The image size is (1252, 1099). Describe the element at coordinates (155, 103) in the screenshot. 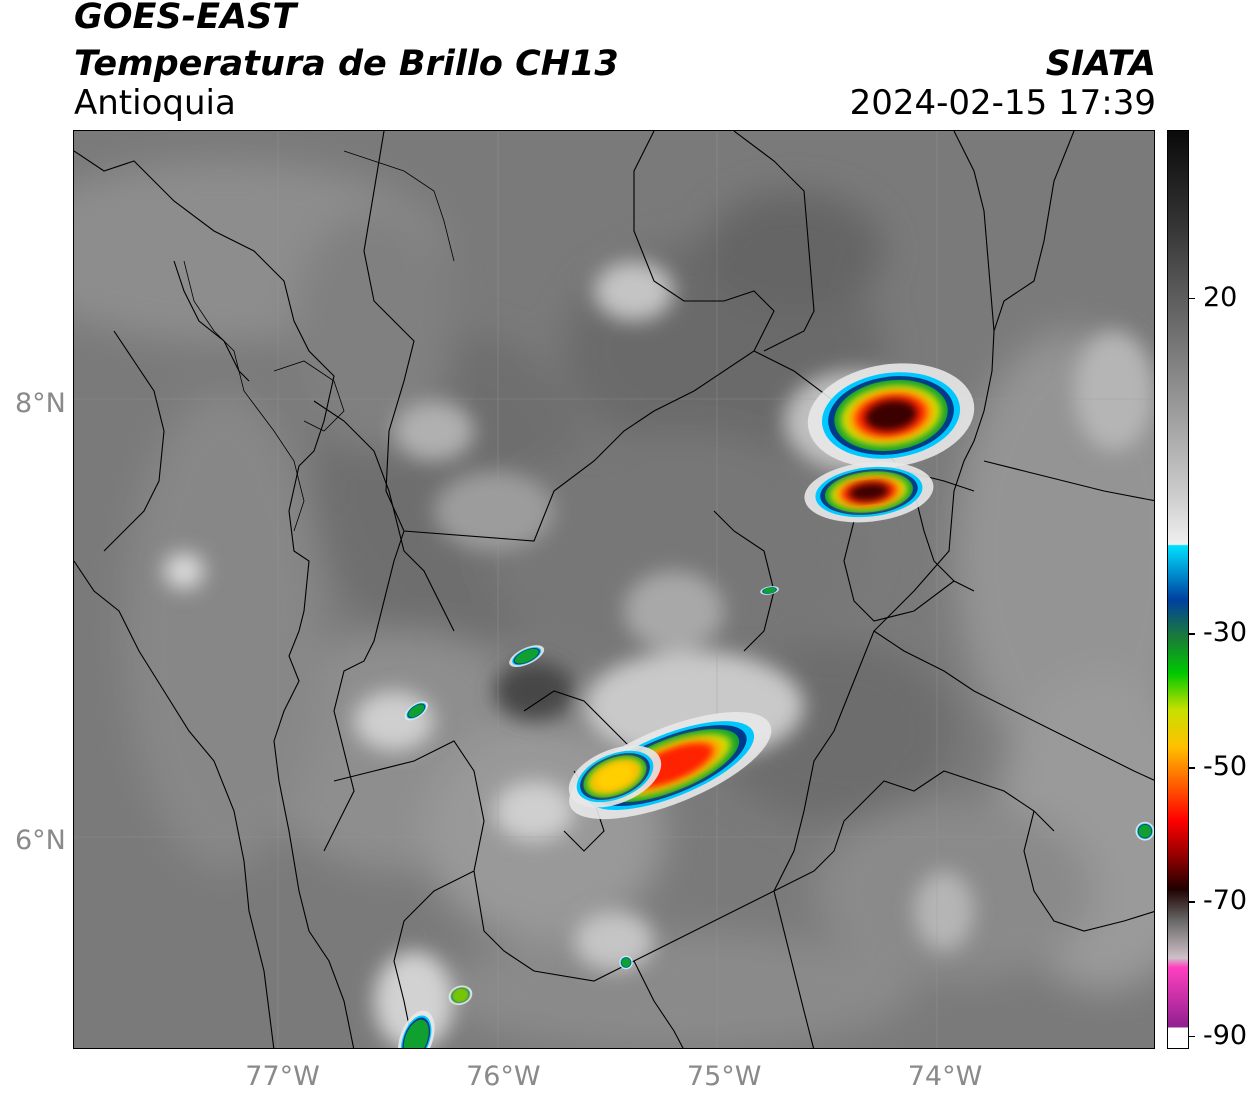

I see `region-label: Antioquia` at that location.